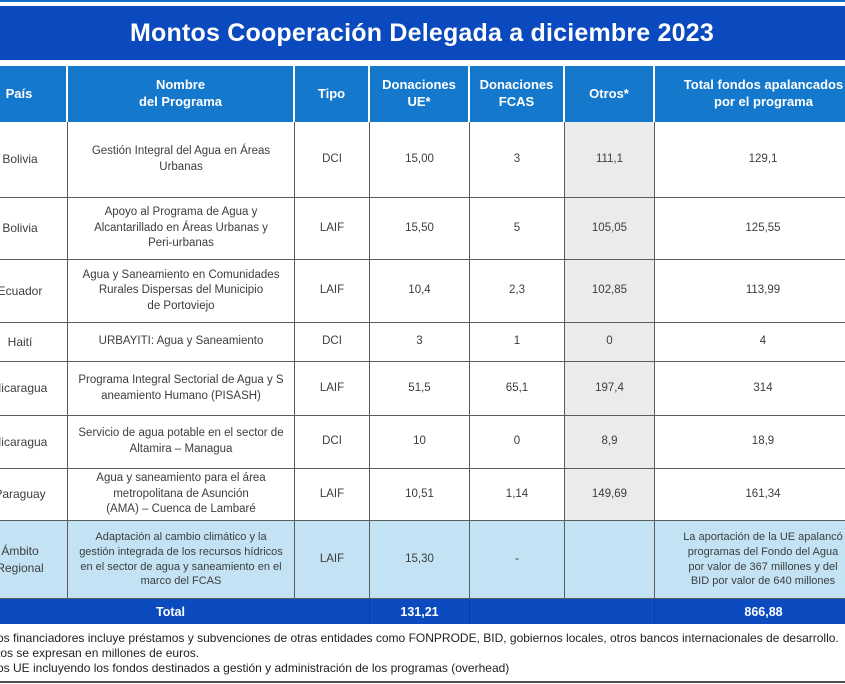 The height and width of the screenshot is (684, 845). I want to click on cell-donaciones-fcas: 65,1, so click(517, 389).